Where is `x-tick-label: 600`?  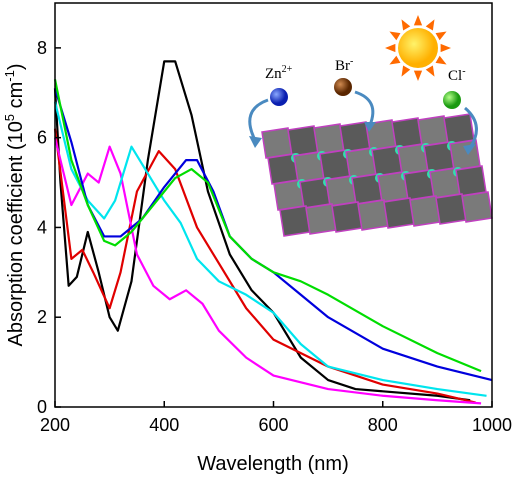 x-tick-label: 600 is located at coordinates (273, 425).